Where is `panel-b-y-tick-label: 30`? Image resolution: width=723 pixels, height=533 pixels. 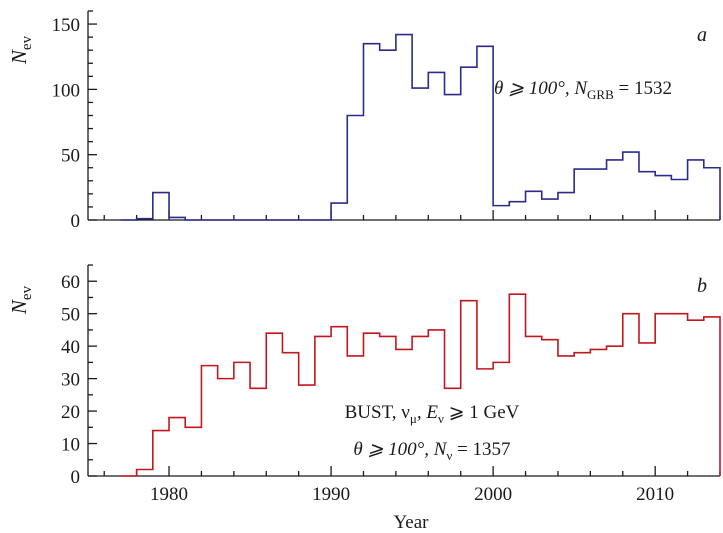
panel-b-y-tick-label: 30 is located at coordinates (70, 380).